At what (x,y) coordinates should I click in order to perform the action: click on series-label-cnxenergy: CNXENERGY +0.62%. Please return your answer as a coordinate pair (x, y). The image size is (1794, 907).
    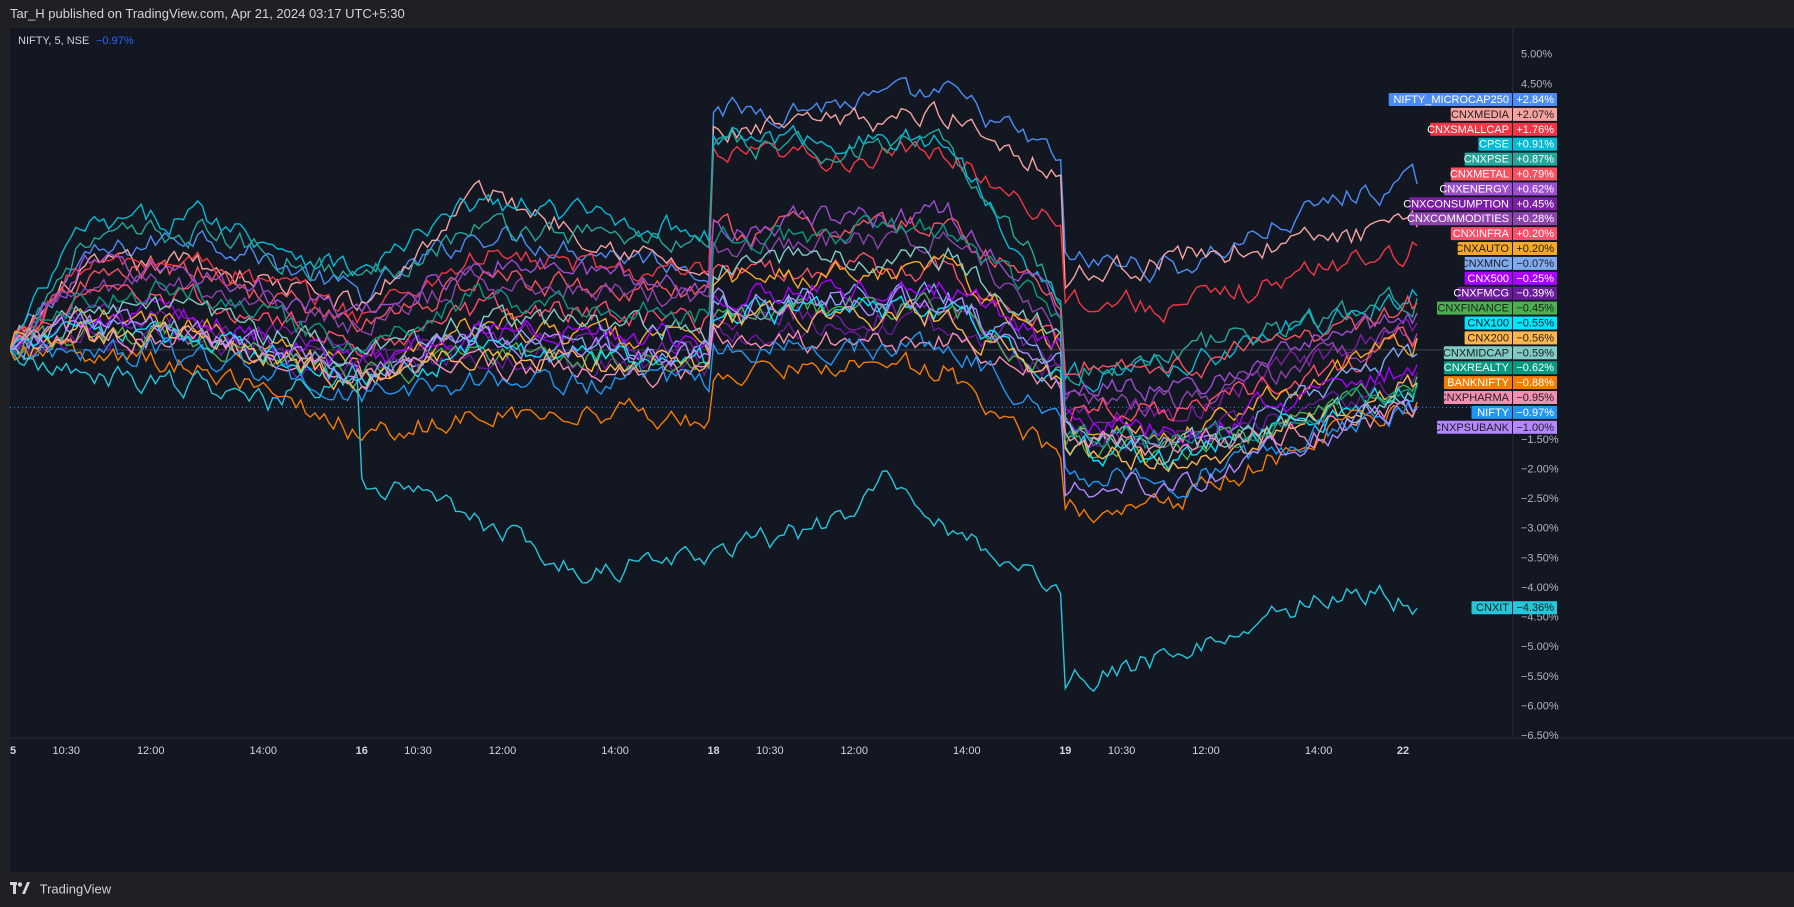
    Looking at the image, I should click on (1498, 189).